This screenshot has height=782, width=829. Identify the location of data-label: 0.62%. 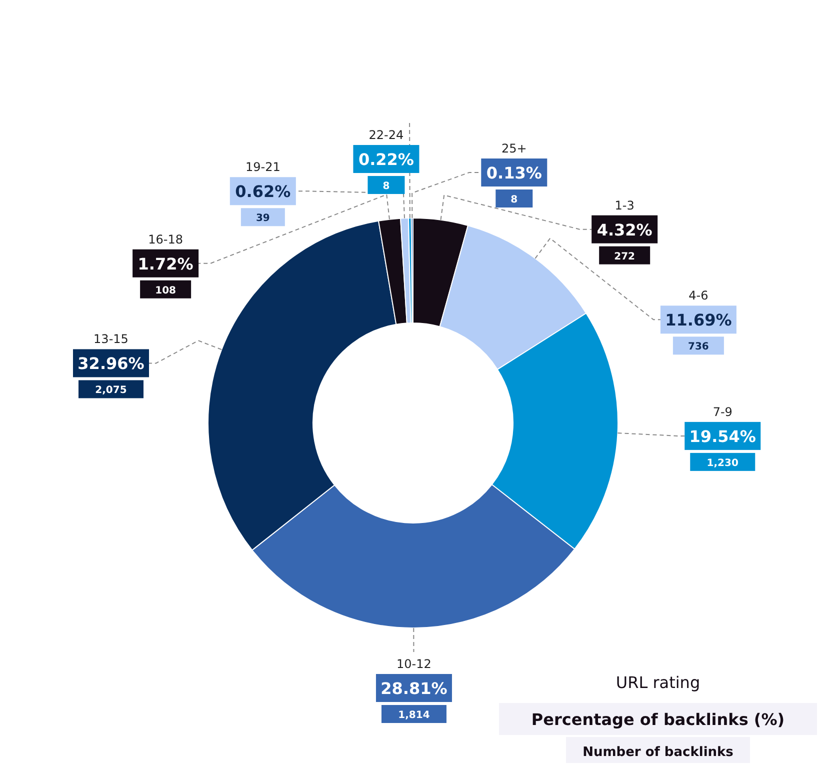
(263, 192).